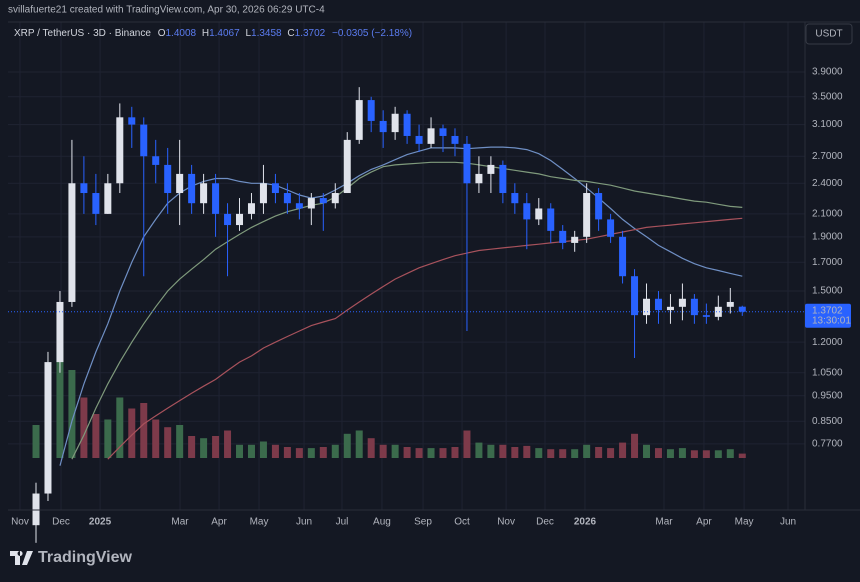  I want to click on x-tick-label: Apr, so click(219, 522).